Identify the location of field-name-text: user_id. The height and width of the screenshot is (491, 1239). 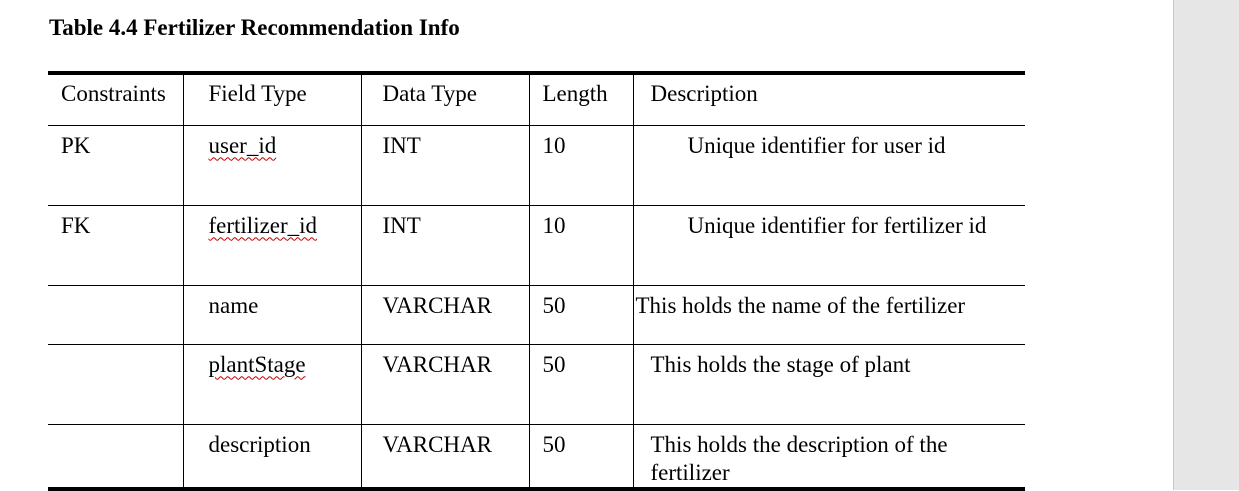
(242, 145).